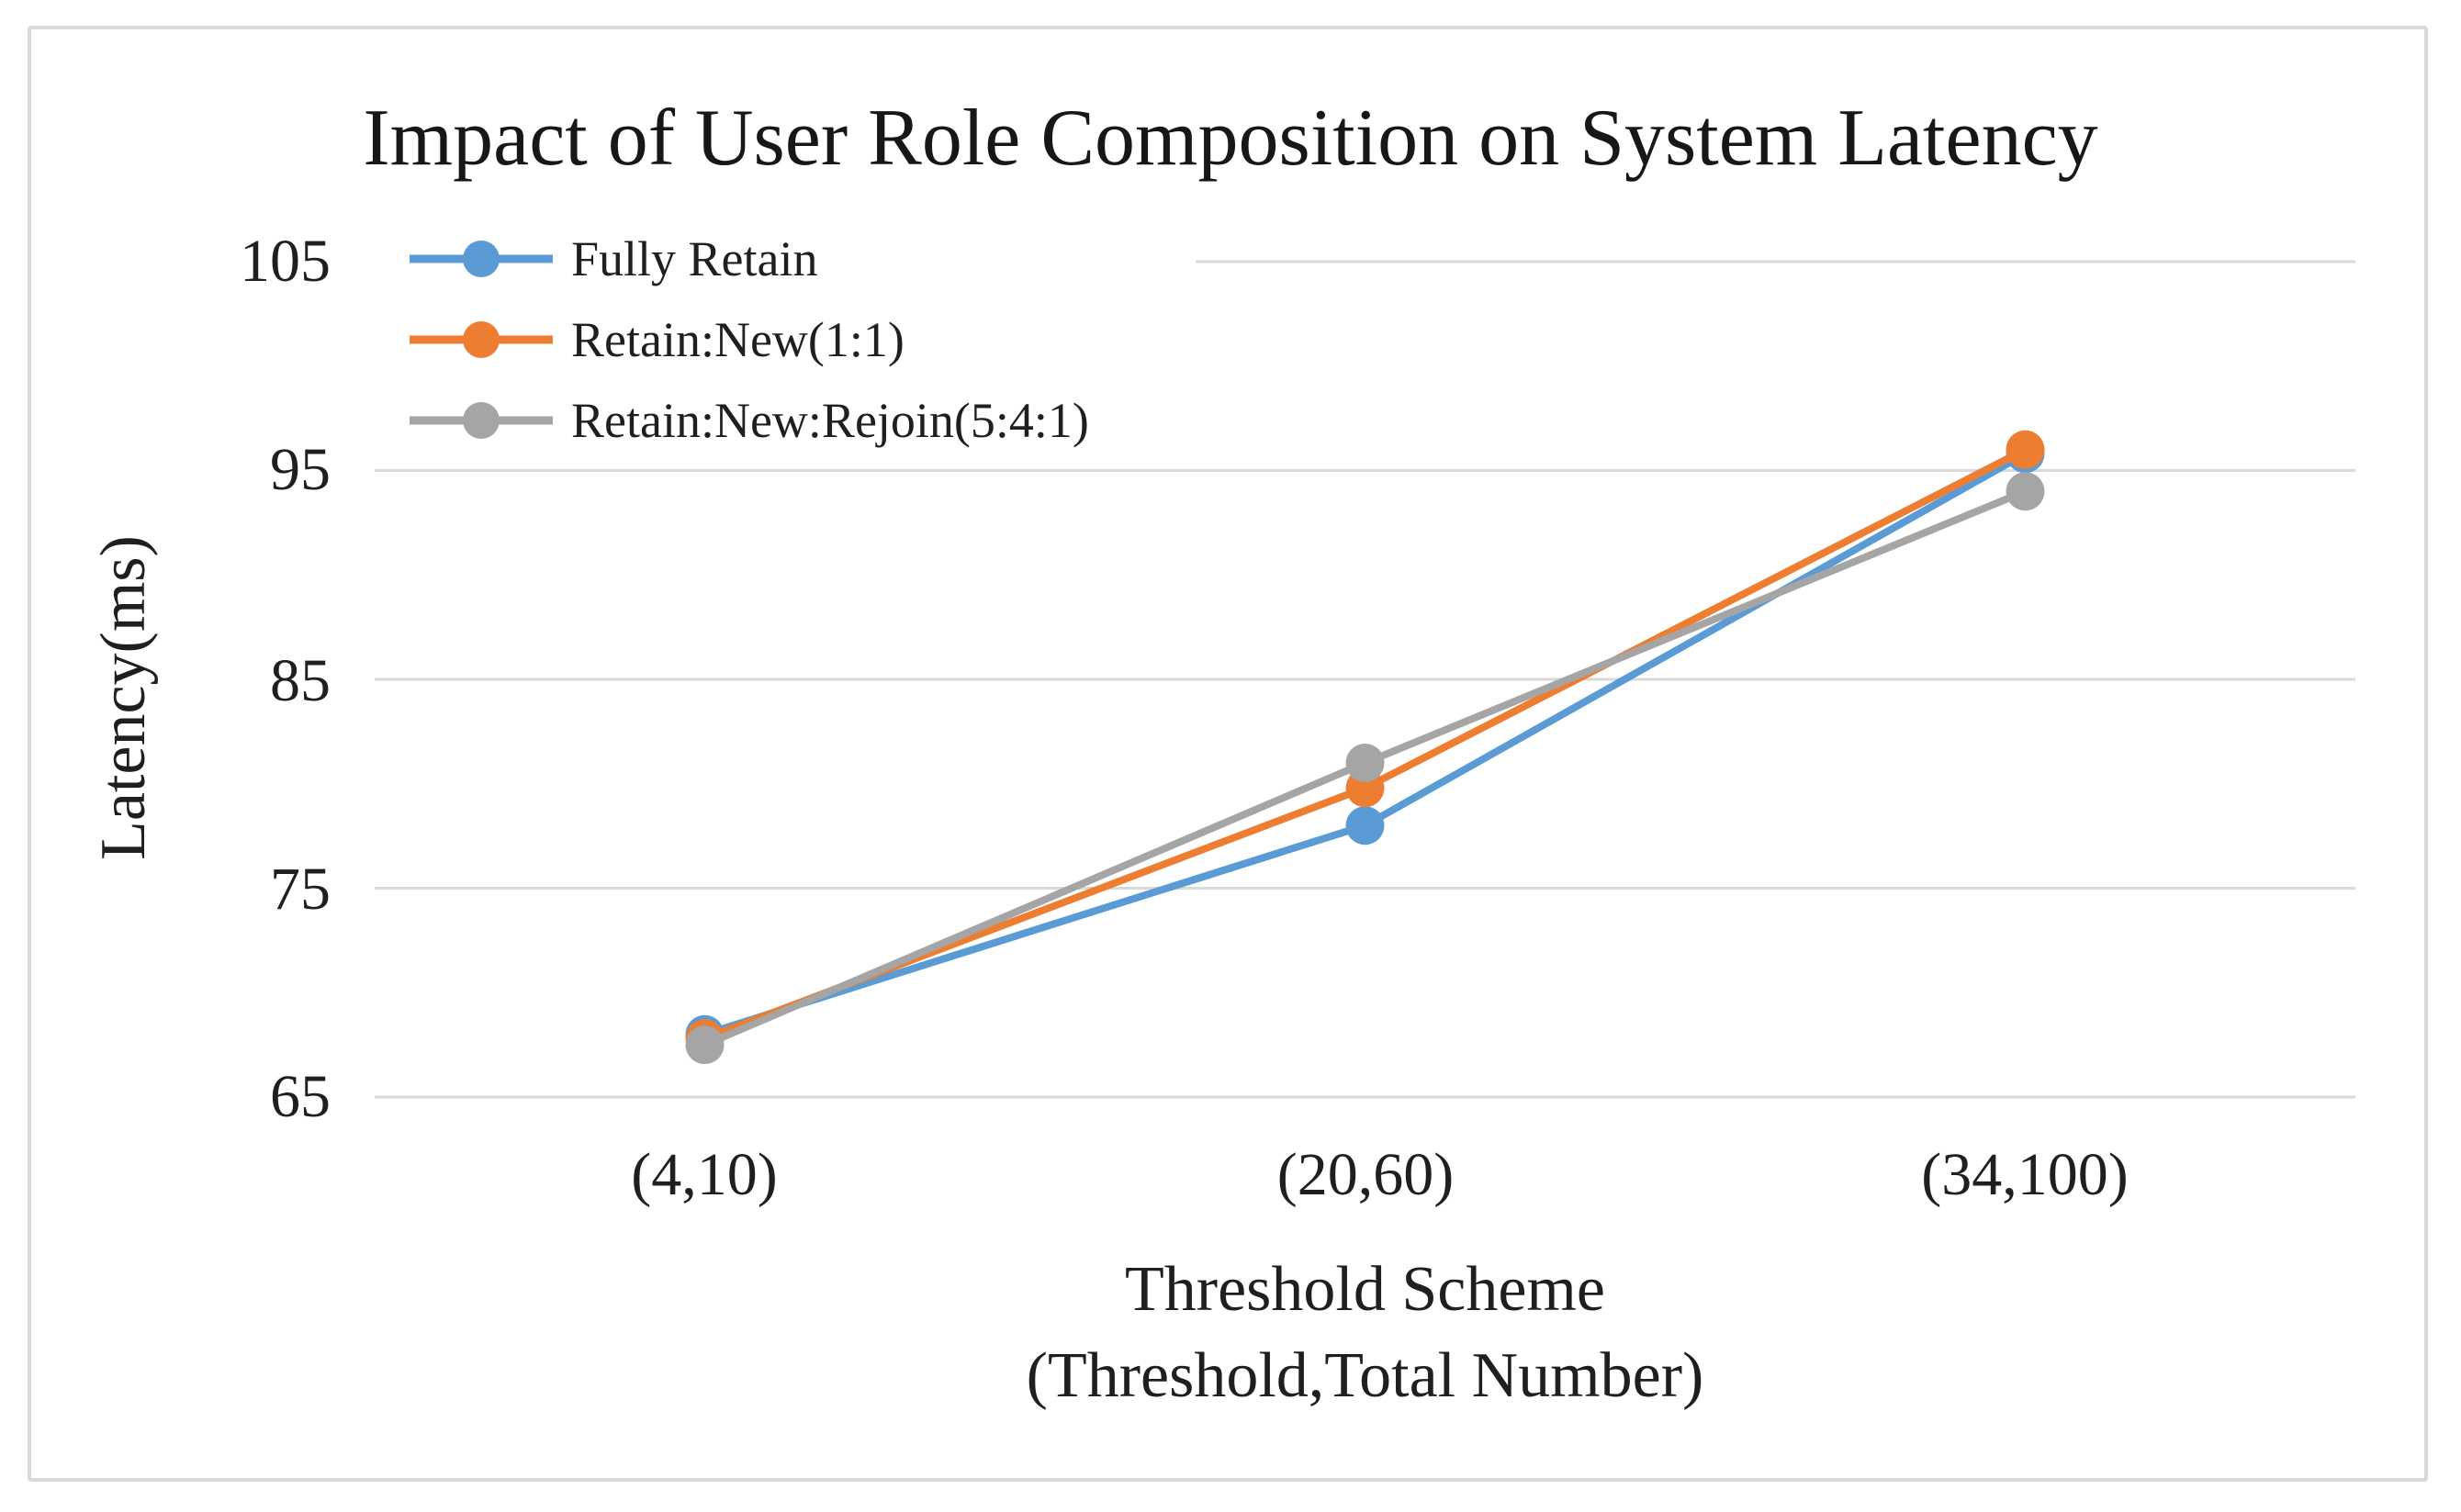  I want to click on legend-item: Fully Retain, so click(797, 258).